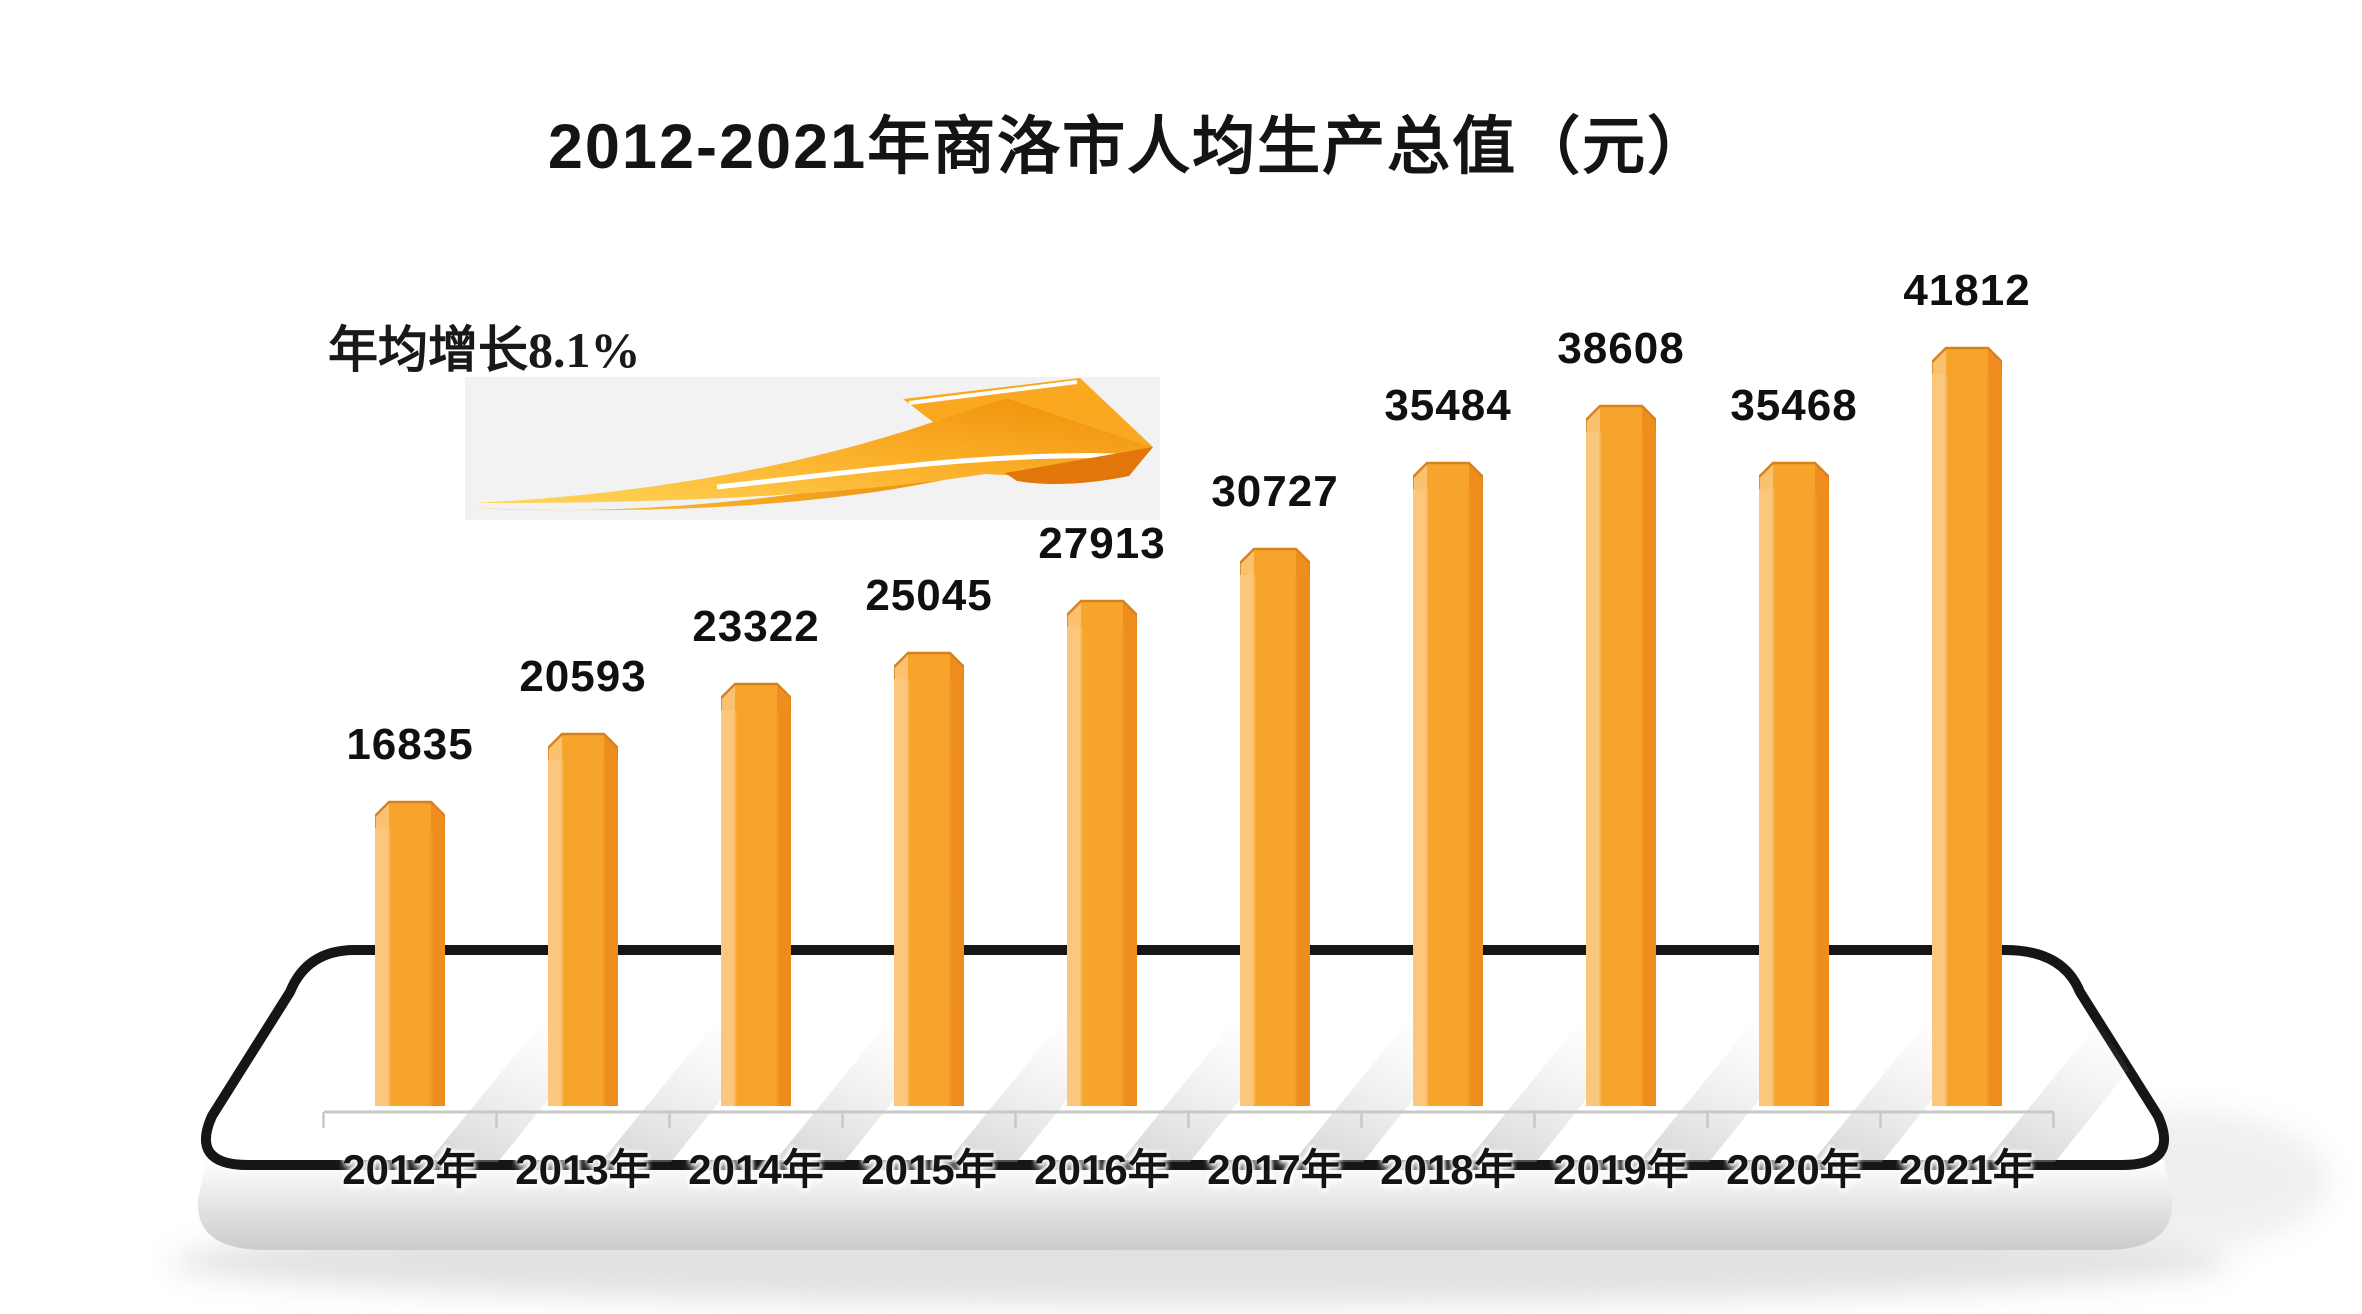  What do you see at coordinates (1102, 1169) in the screenshot?
I see `x-tick-label: 2016年` at bounding box center [1102, 1169].